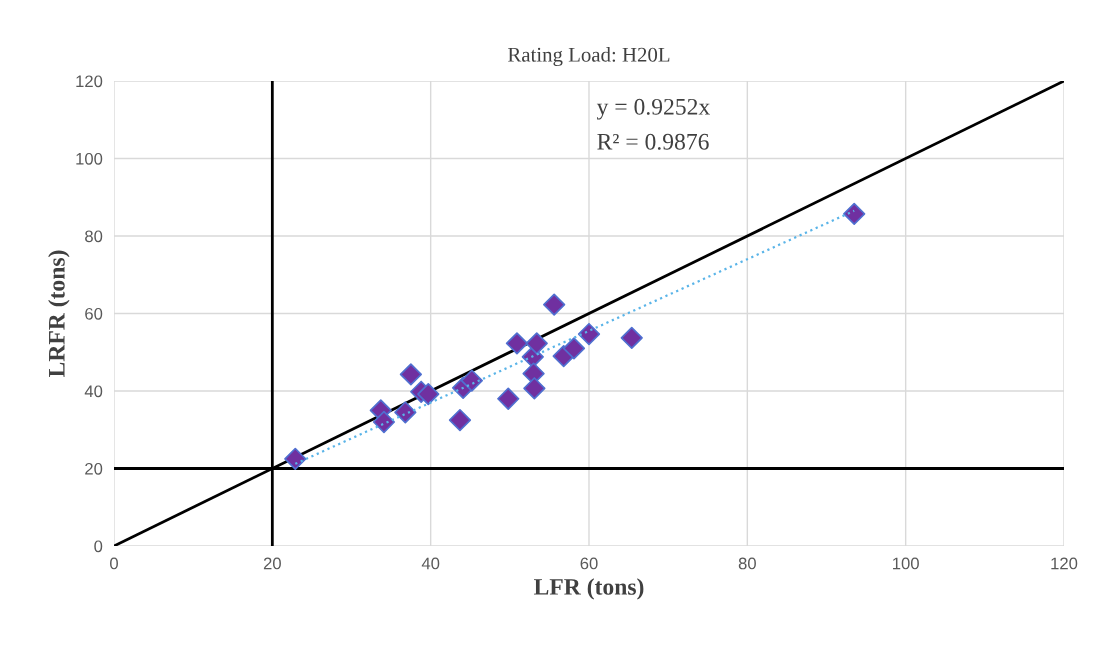 Image resolution: width=1102 pixels, height=647 pixels. I want to click on annotation: y = 0.9252x, so click(653, 109).